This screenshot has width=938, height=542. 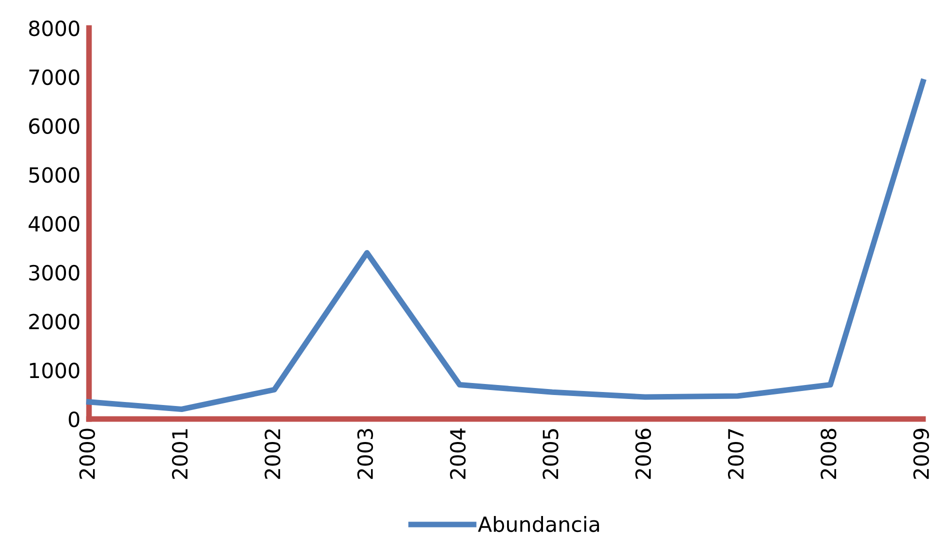 What do you see at coordinates (458, 453) in the screenshot?
I see `x-tick-label: 2004` at bounding box center [458, 453].